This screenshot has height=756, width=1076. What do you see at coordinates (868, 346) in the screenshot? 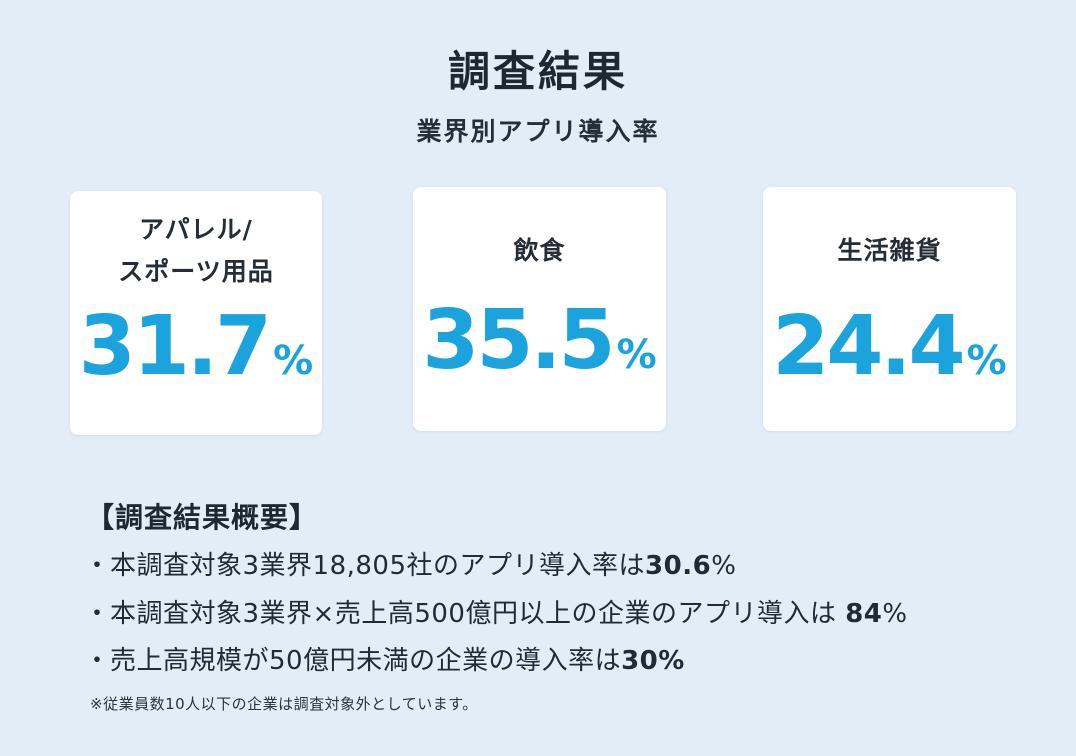
I see `stat-number: 24.4` at bounding box center [868, 346].